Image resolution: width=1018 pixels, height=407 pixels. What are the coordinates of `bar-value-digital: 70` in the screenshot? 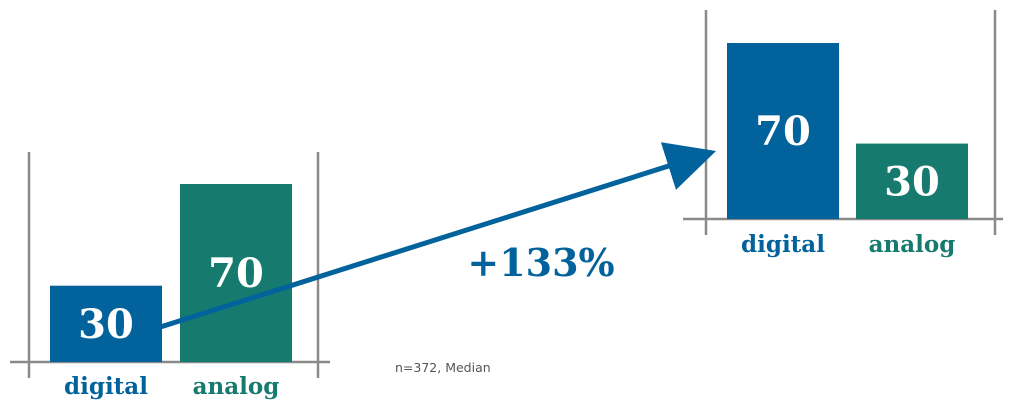 It's located at (783, 131).